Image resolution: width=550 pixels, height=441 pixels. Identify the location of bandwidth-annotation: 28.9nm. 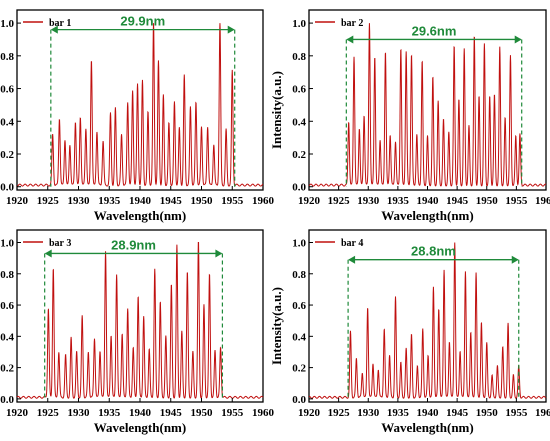
(134, 318).